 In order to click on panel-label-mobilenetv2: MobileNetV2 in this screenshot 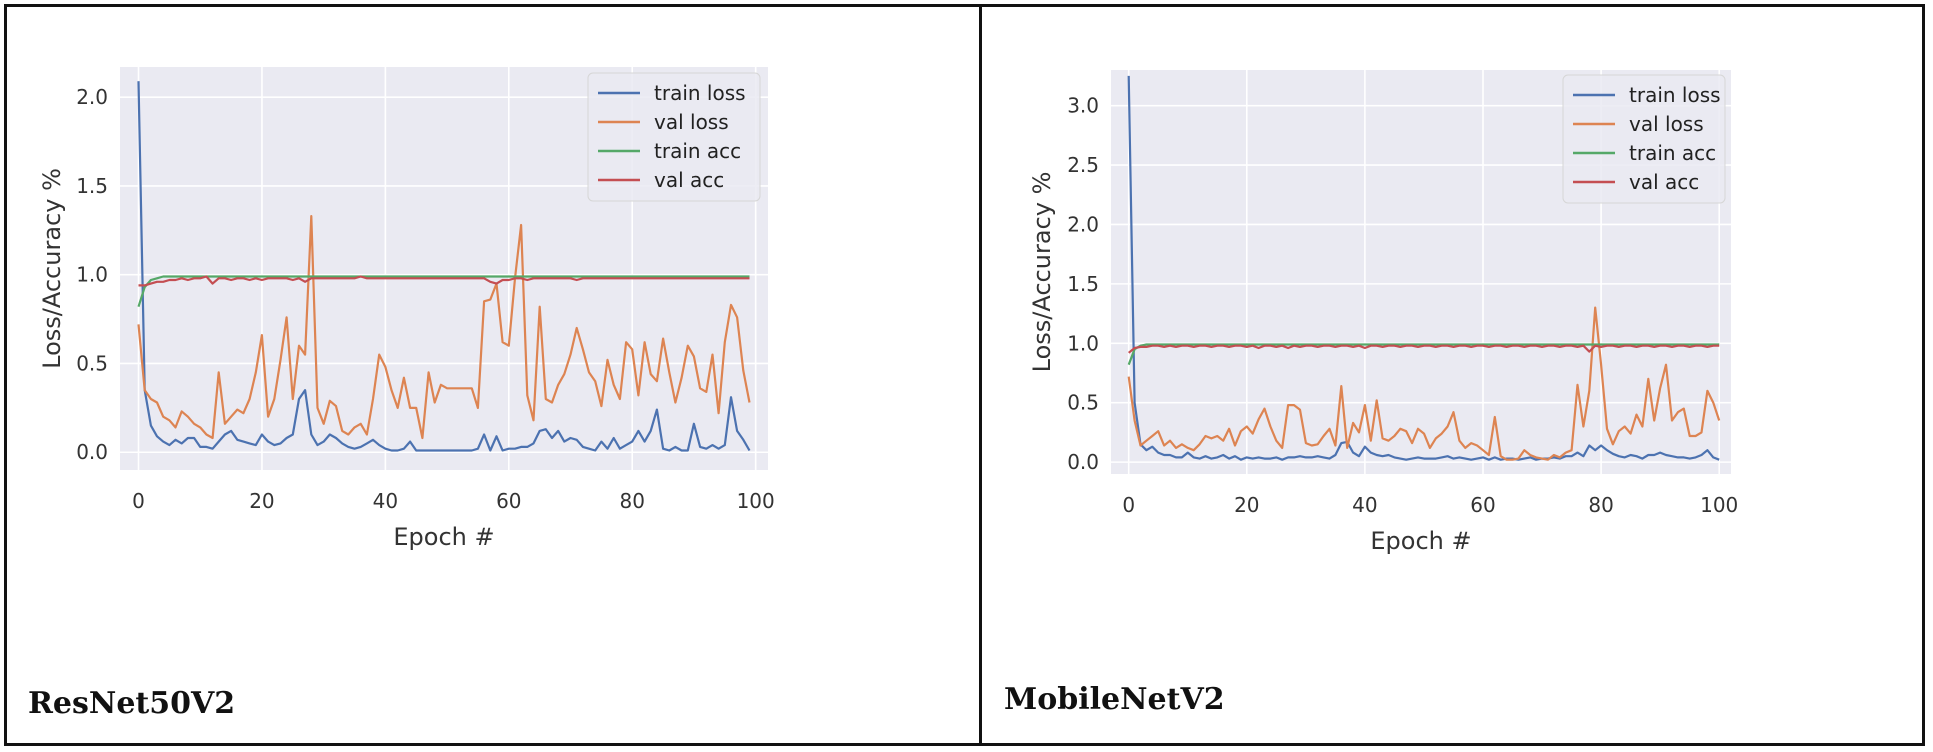, I will do `click(1114, 699)`.